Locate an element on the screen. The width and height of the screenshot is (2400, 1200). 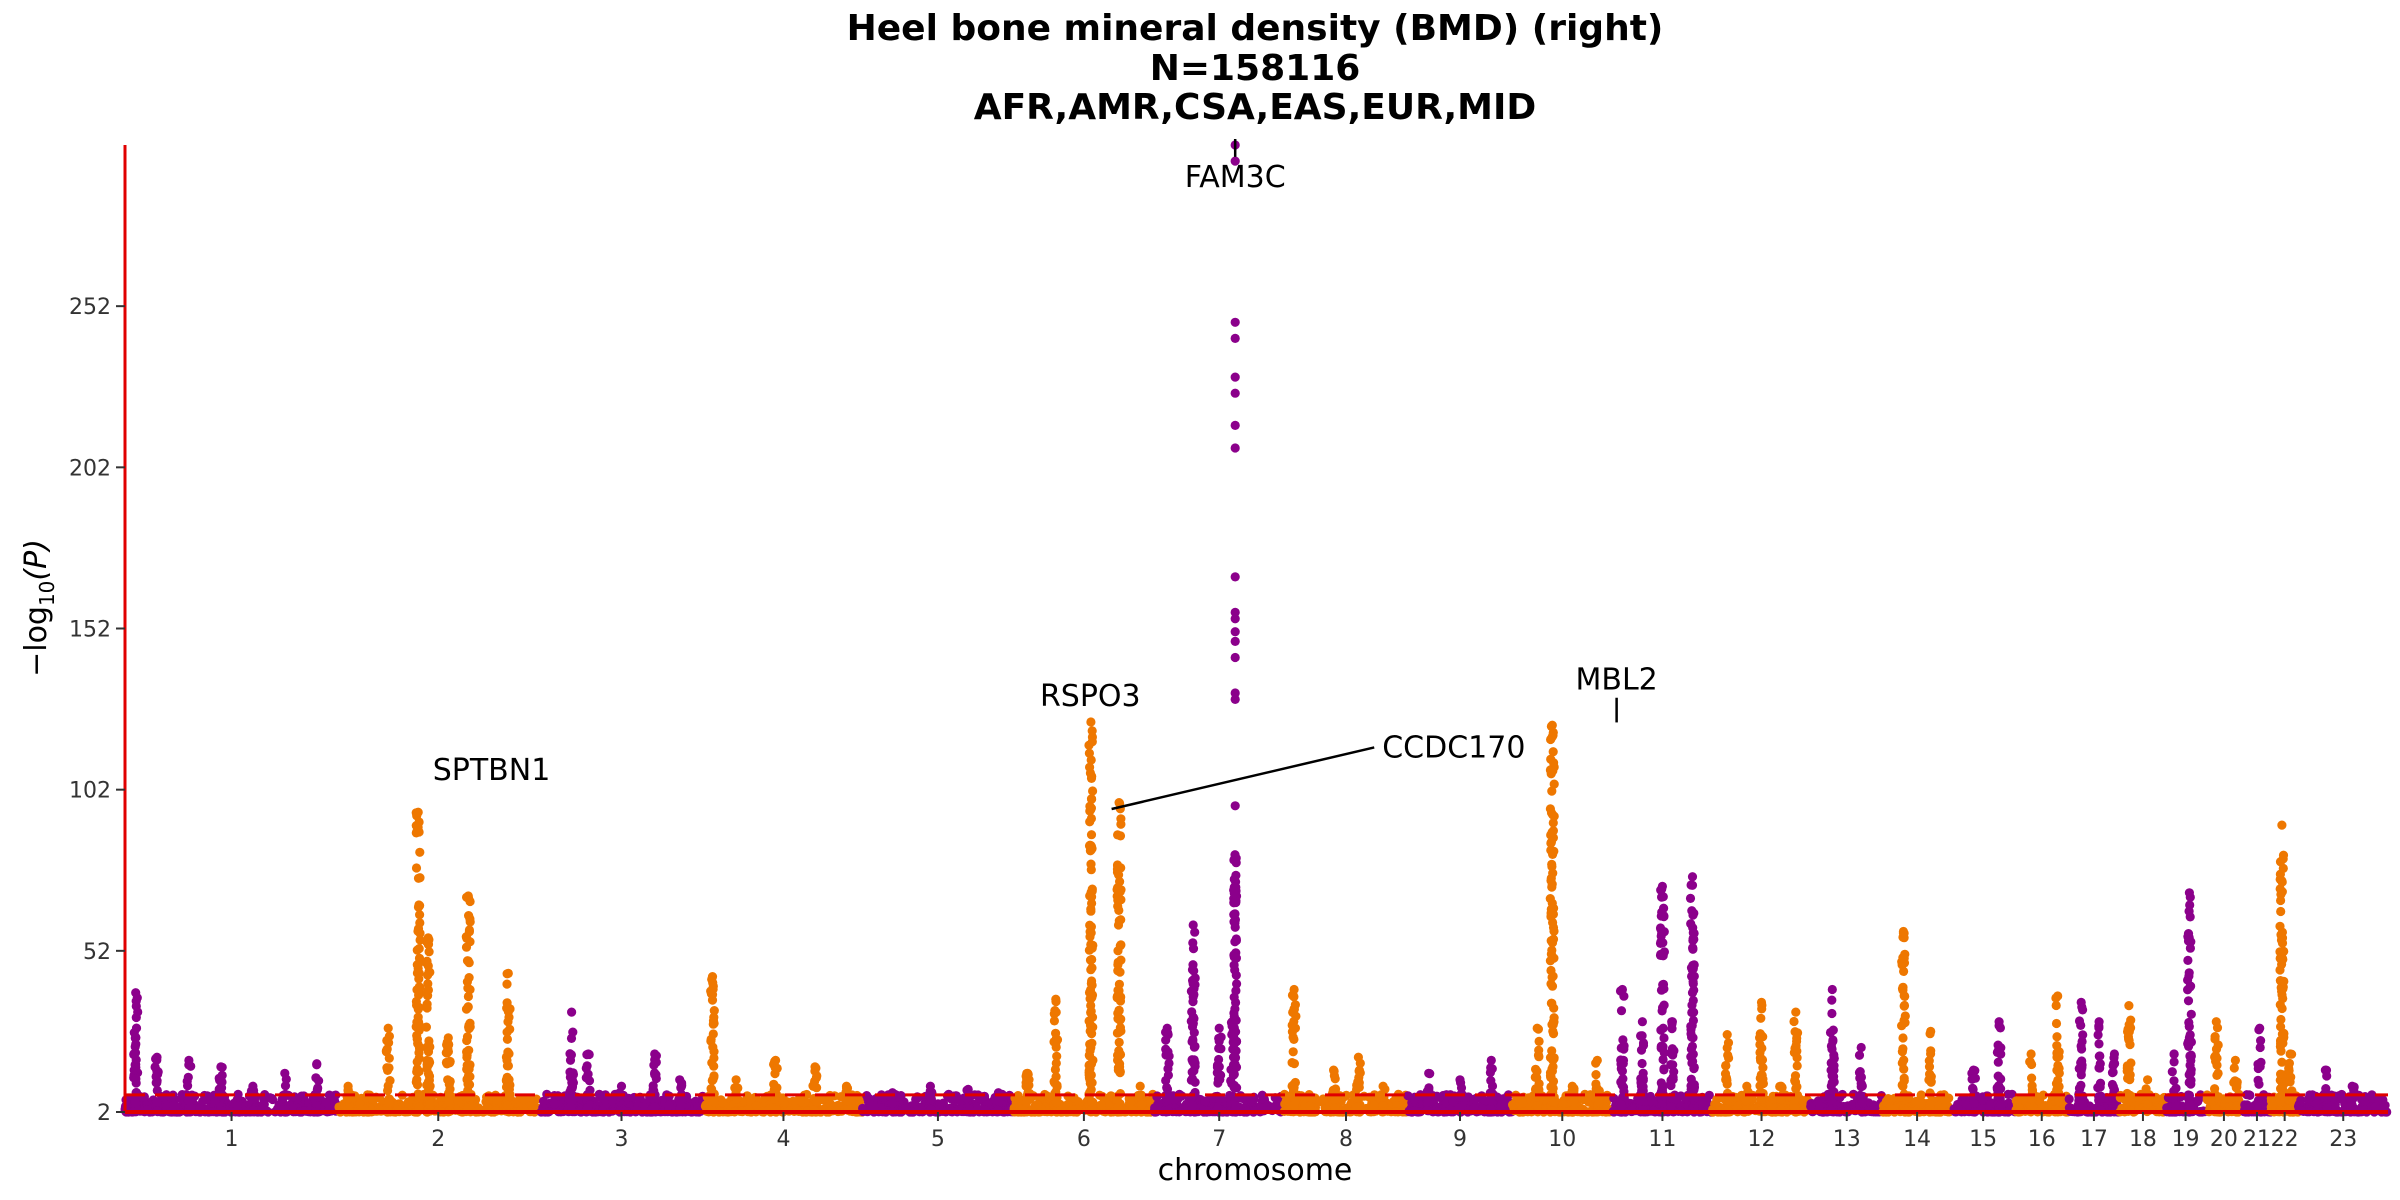
chromosome-3-points is located at coordinates (622, 1062).